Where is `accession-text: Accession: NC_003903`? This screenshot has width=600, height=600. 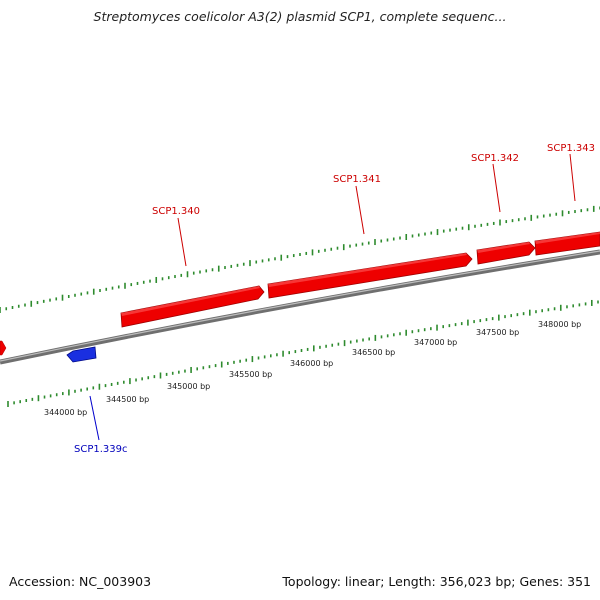
accession-text: Accession: NC_003903 is located at coordinates (80, 581).